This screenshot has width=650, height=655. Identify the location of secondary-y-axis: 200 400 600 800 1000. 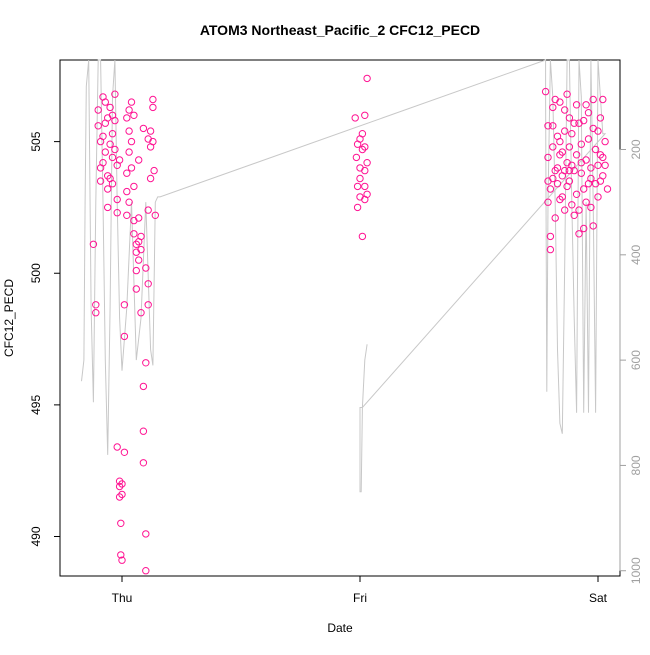
(631, 361).